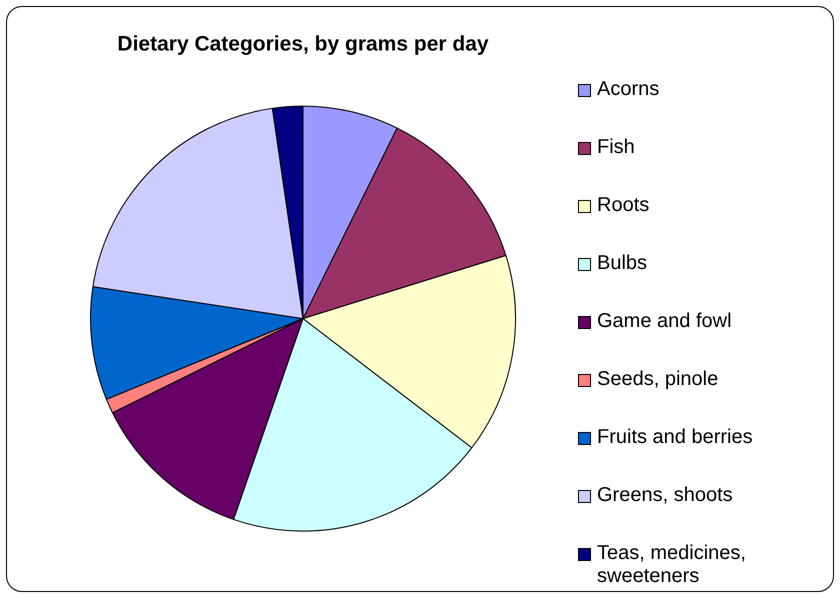  Describe the element at coordinates (672, 565) in the screenshot. I see `legend-label: Teas, medicines, sweeteners` at that location.